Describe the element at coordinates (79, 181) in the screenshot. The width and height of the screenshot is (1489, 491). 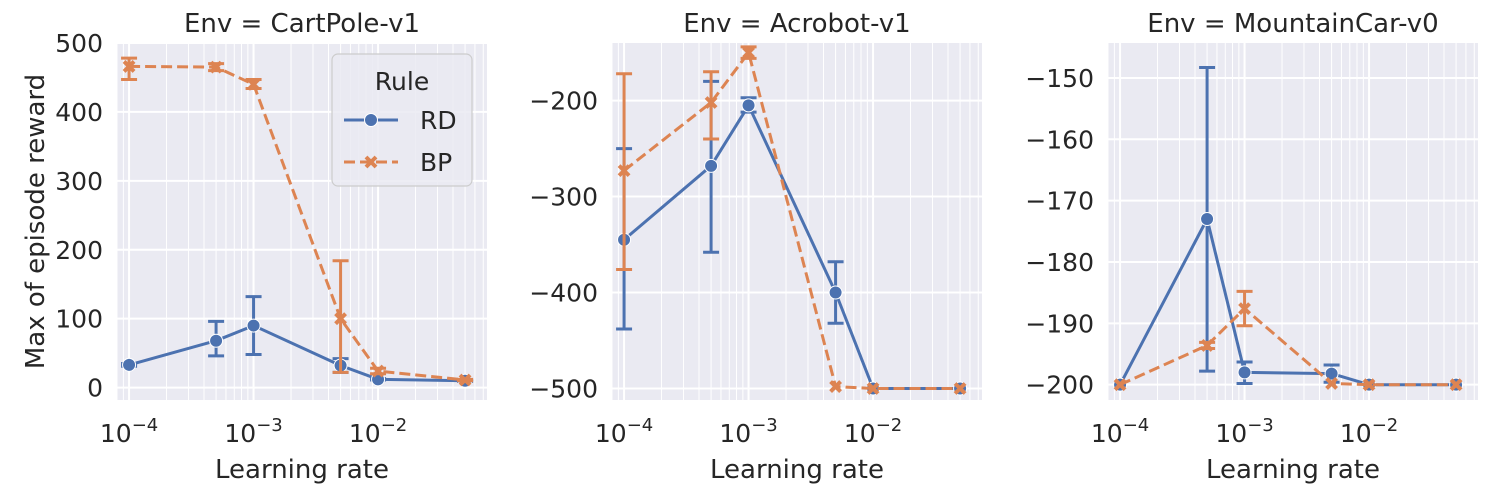
I see `y-tick-label: 300` at that location.